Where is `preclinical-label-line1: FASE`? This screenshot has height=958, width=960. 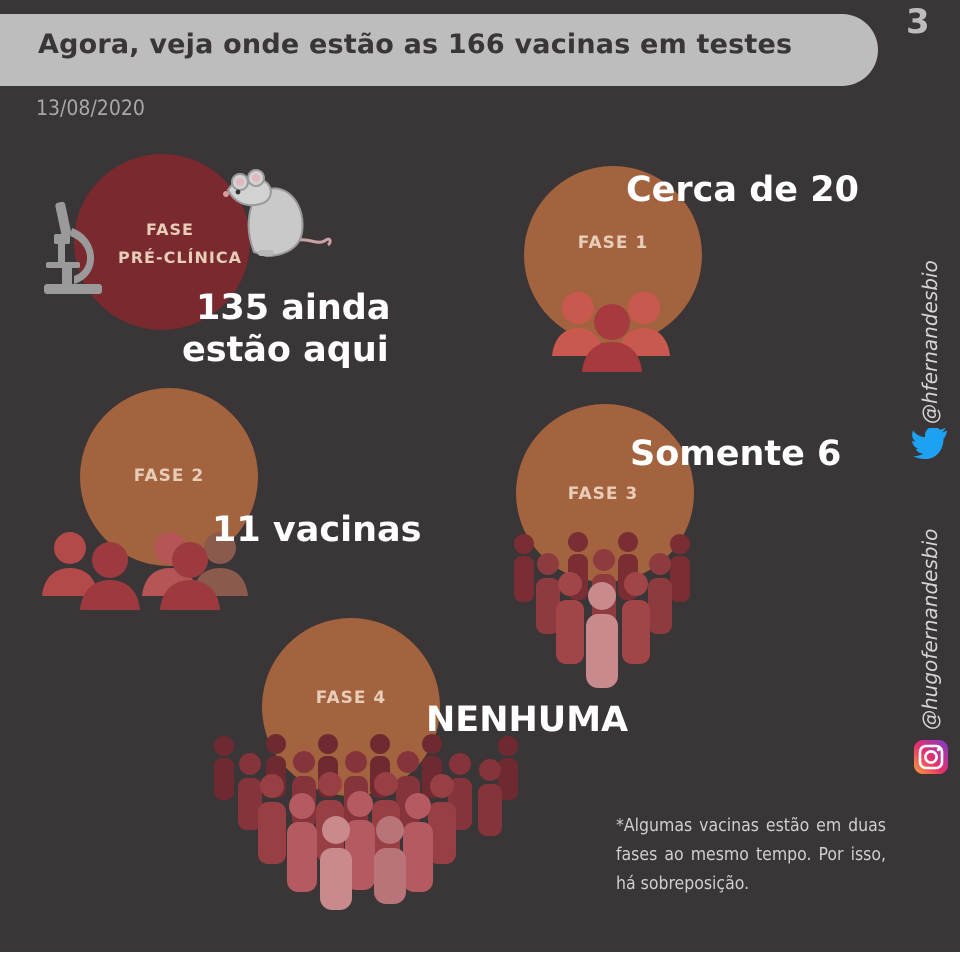 preclinical-label-line1: FASE is located at coordinates (170, 229).